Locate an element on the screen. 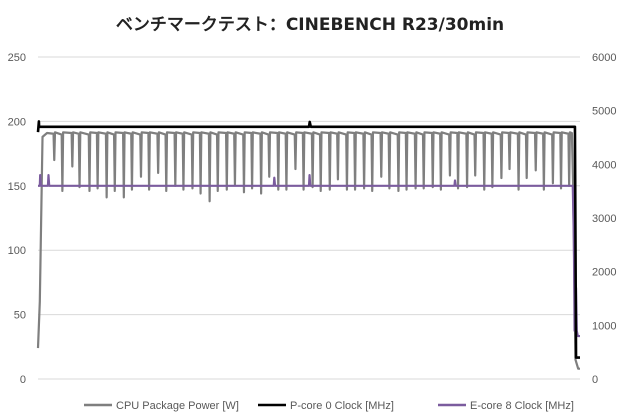 The width and height of the screenshot is (620, 420). right-tick-label: 1000 is located at coordinates (604, 326).